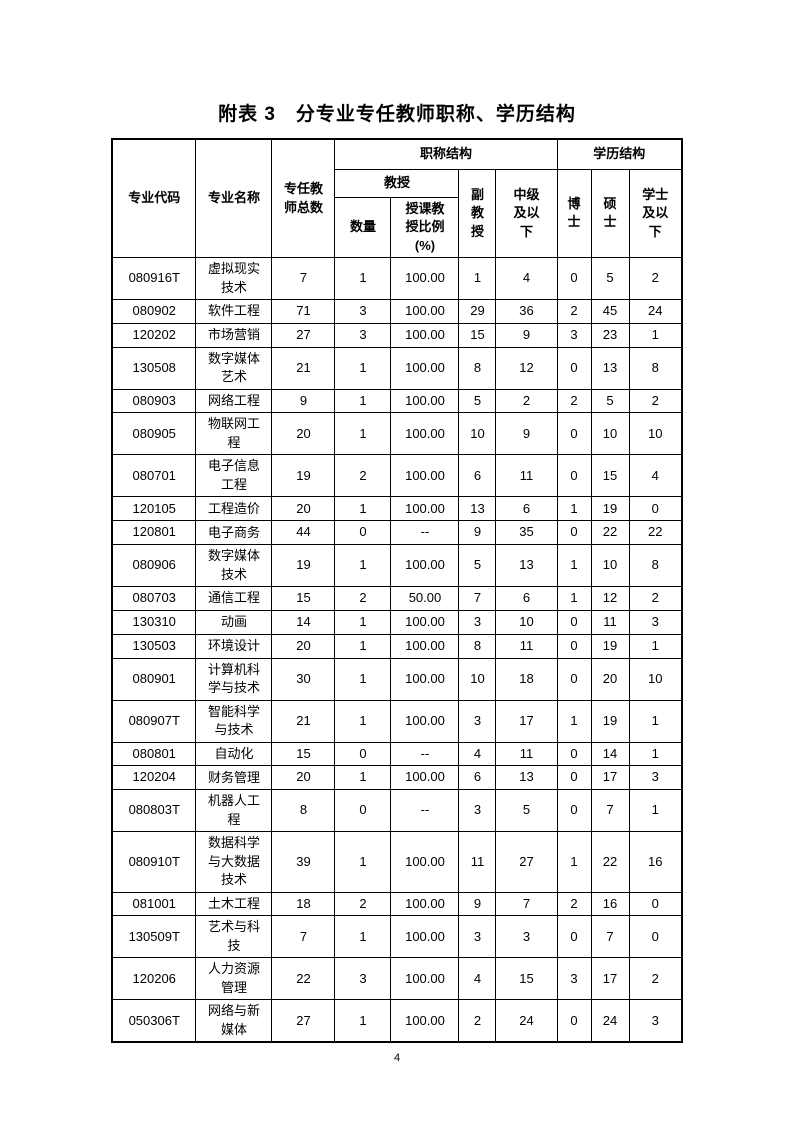 The width and height of the screenshot is (794, 1122). What do you see at coordinates (154, 566) in the screenshot?
I see `cell-code: 080906` at bounding box center [154, 566].